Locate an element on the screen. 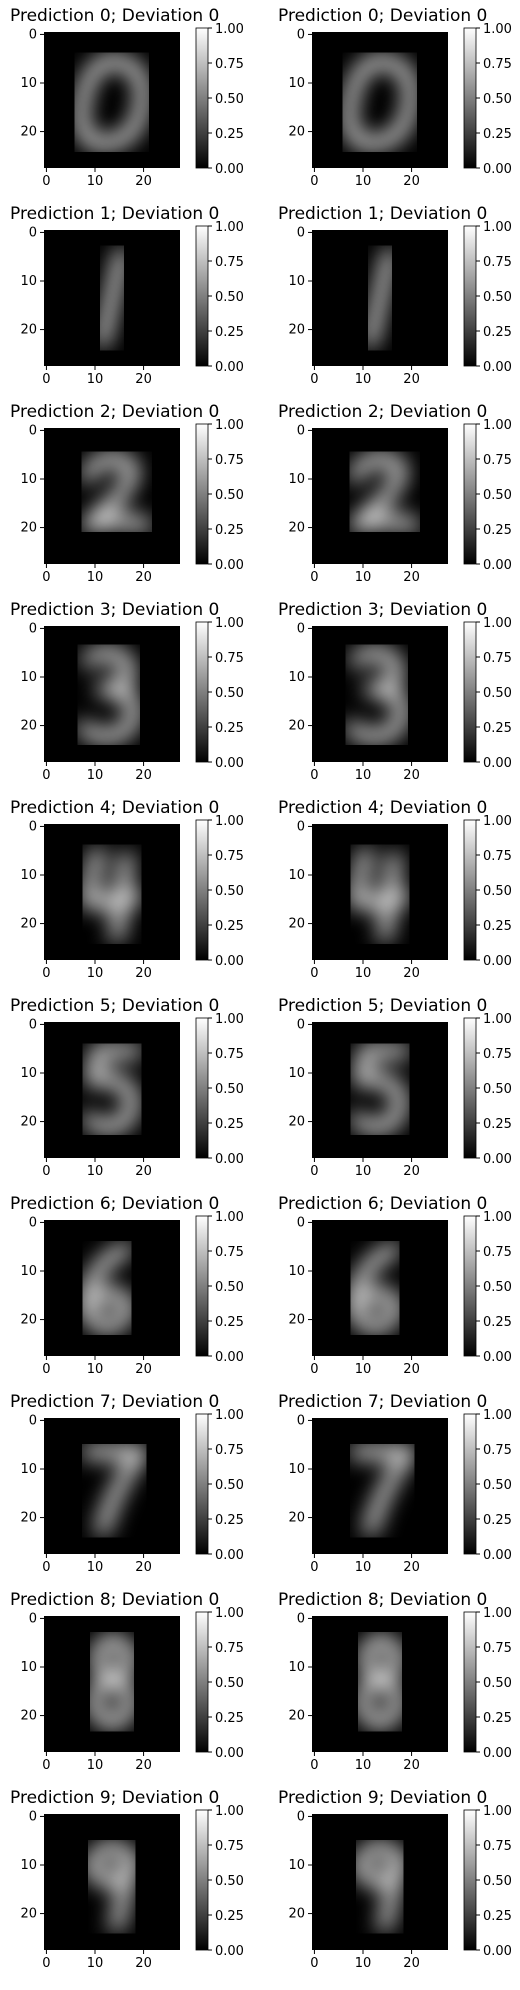 The image size is (520, 1990). panel-title: Prediction 1; Deviation 0 is located at coordinates (383, 214).